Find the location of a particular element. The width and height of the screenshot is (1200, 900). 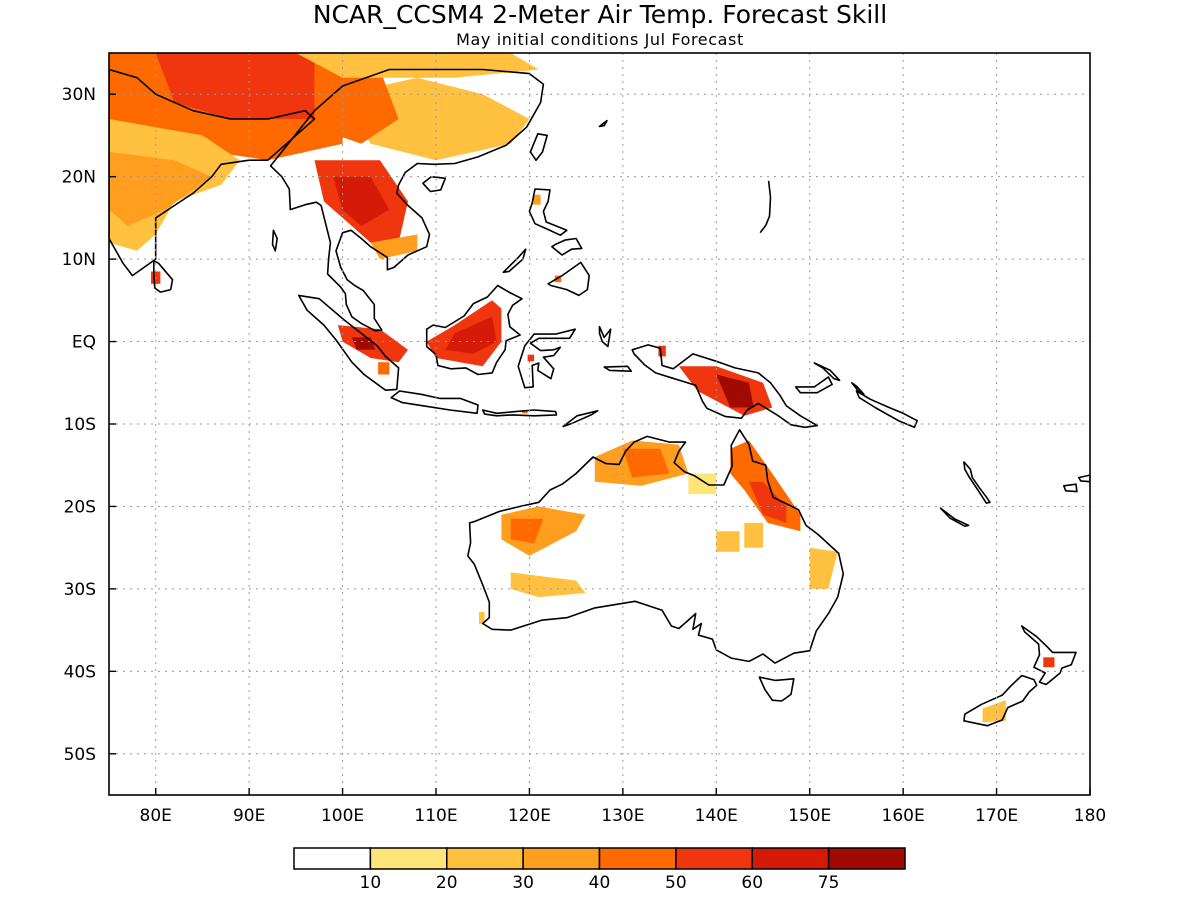

vanuatu-outline is located at coordinates (977, 482).